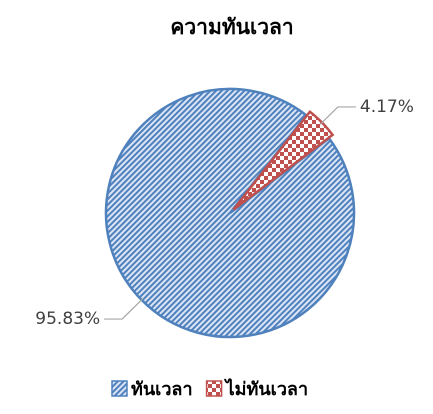 The width and height of the screenshot is (433, 414). Describe the element at coordinates (266, 389) in the screenshot. I see `legend-label: ไม่ทันเวลา` at that location.